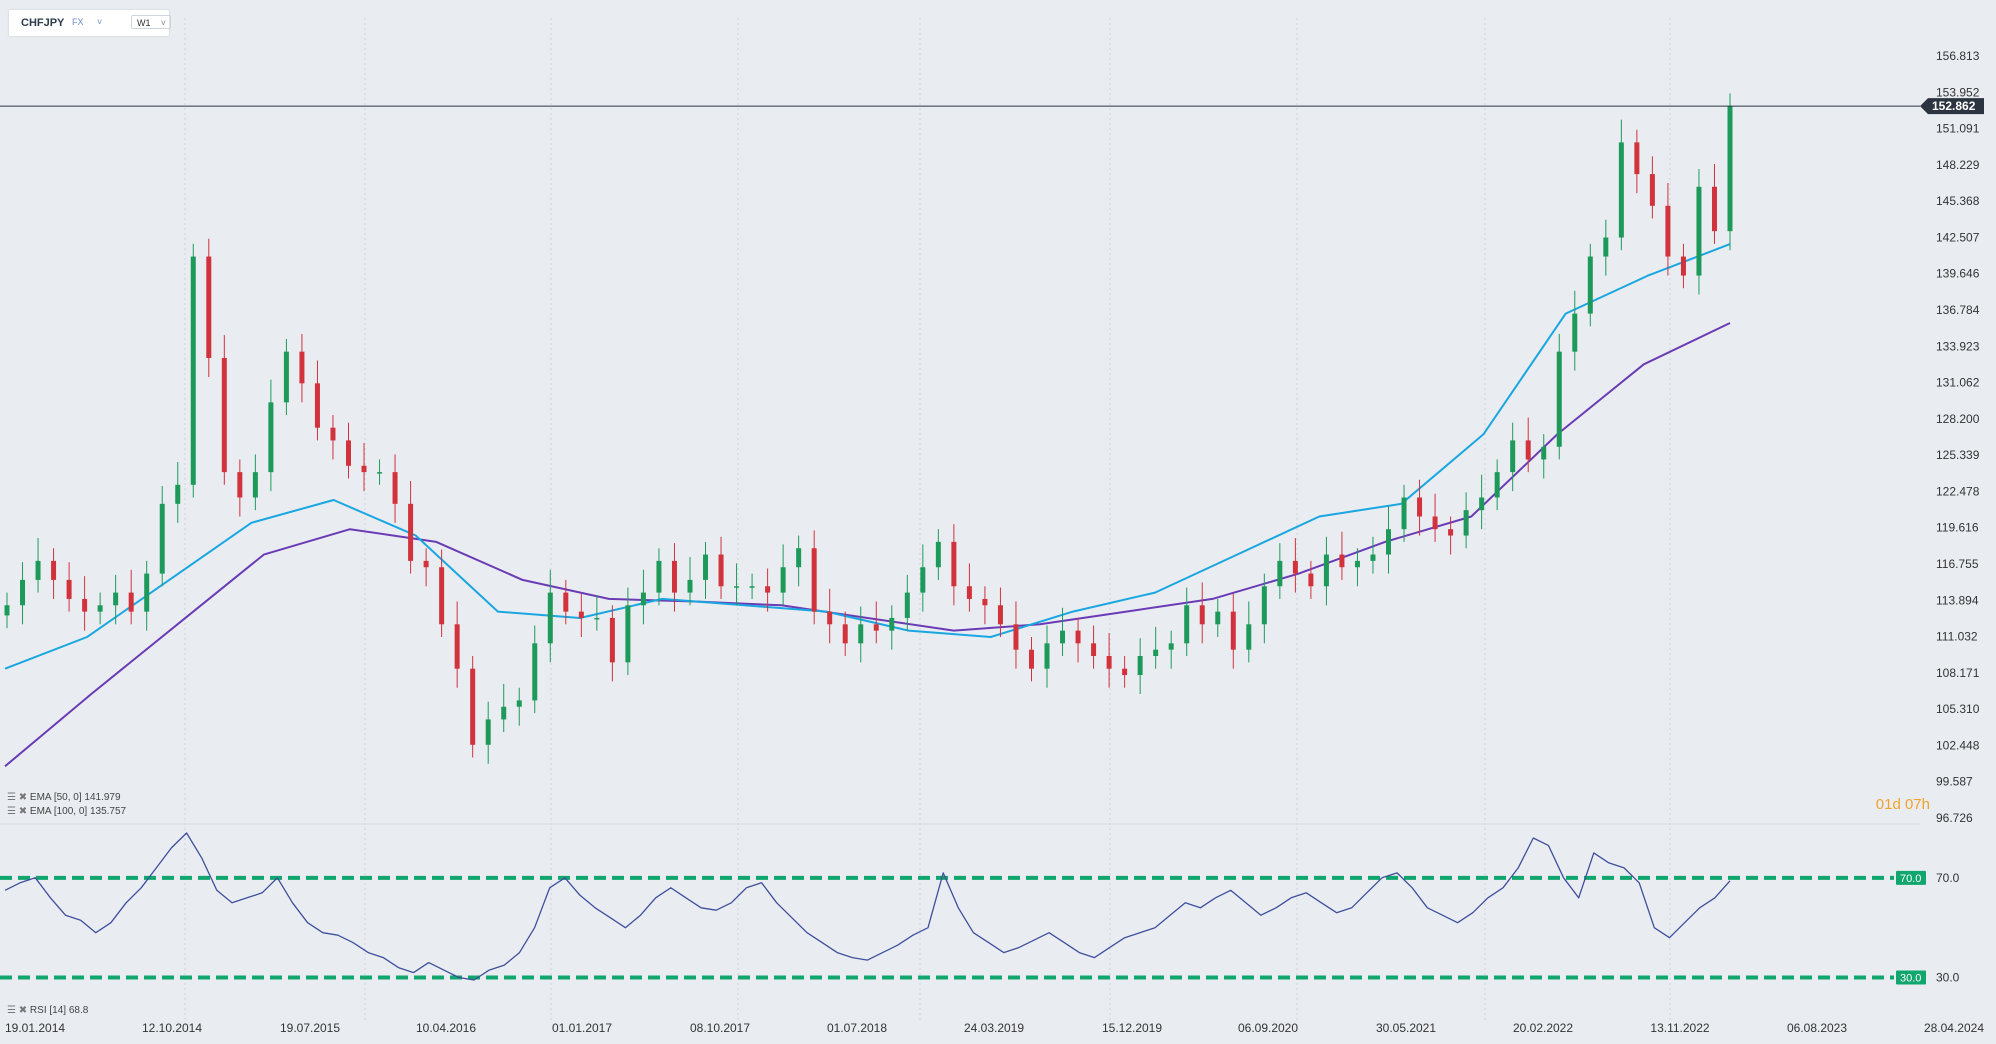  What do you see at coordinates (64, 797) in the screenshot?
I see `ema50-legend: ☰ ✖ EMA [50, 0] 141.979` at bounding box center [64, 797].